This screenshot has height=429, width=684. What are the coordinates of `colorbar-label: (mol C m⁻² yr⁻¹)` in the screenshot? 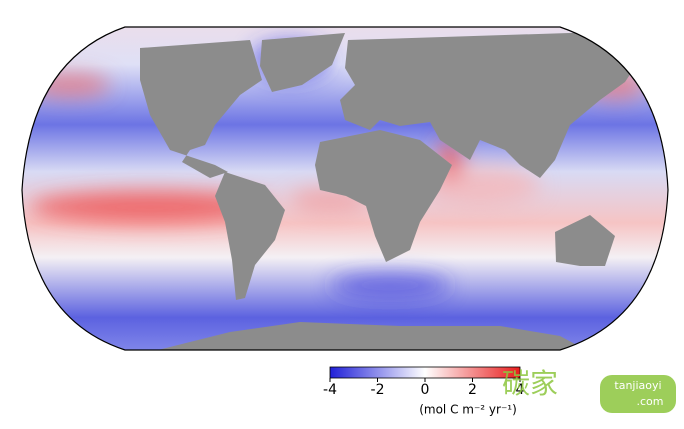 It's located at (468, 410).